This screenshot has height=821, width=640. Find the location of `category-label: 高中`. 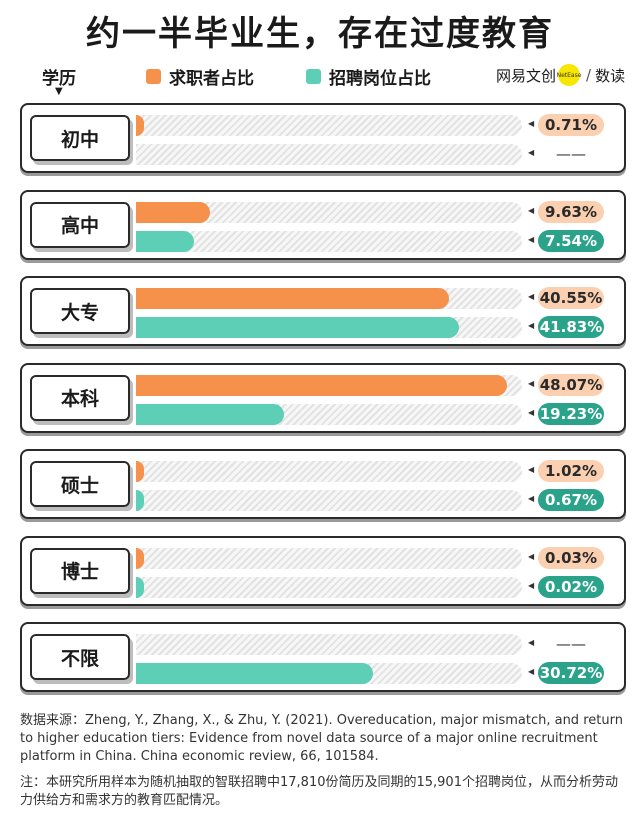

category-label: 高中 is located at coordinates (80, 224).